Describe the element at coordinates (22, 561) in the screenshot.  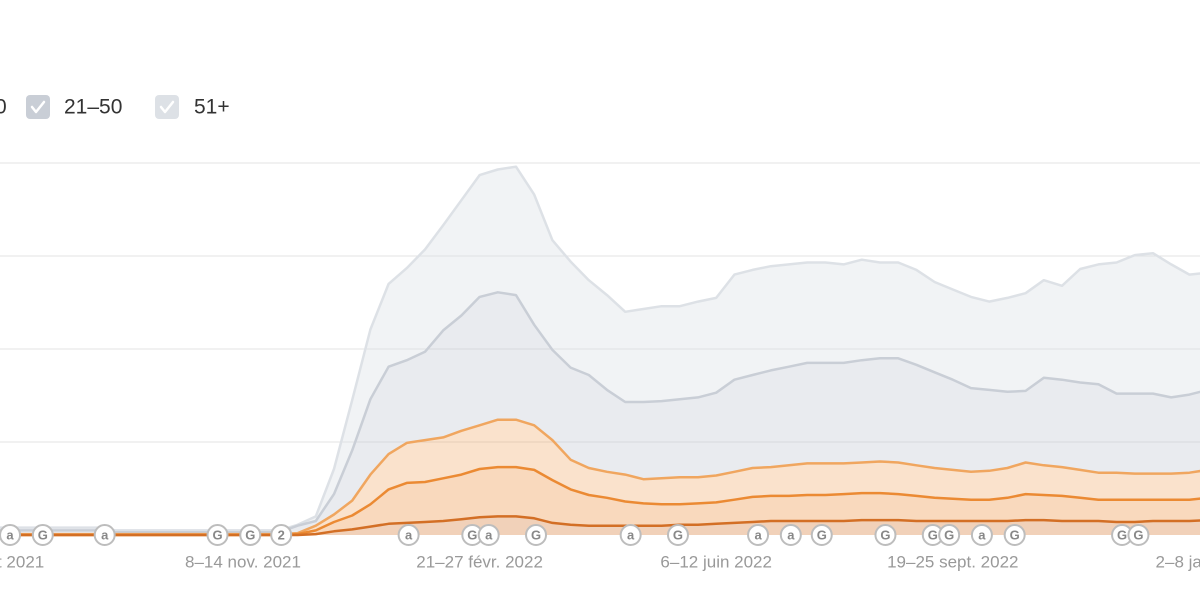
I see `x-tick-label: août 2021` at that location.